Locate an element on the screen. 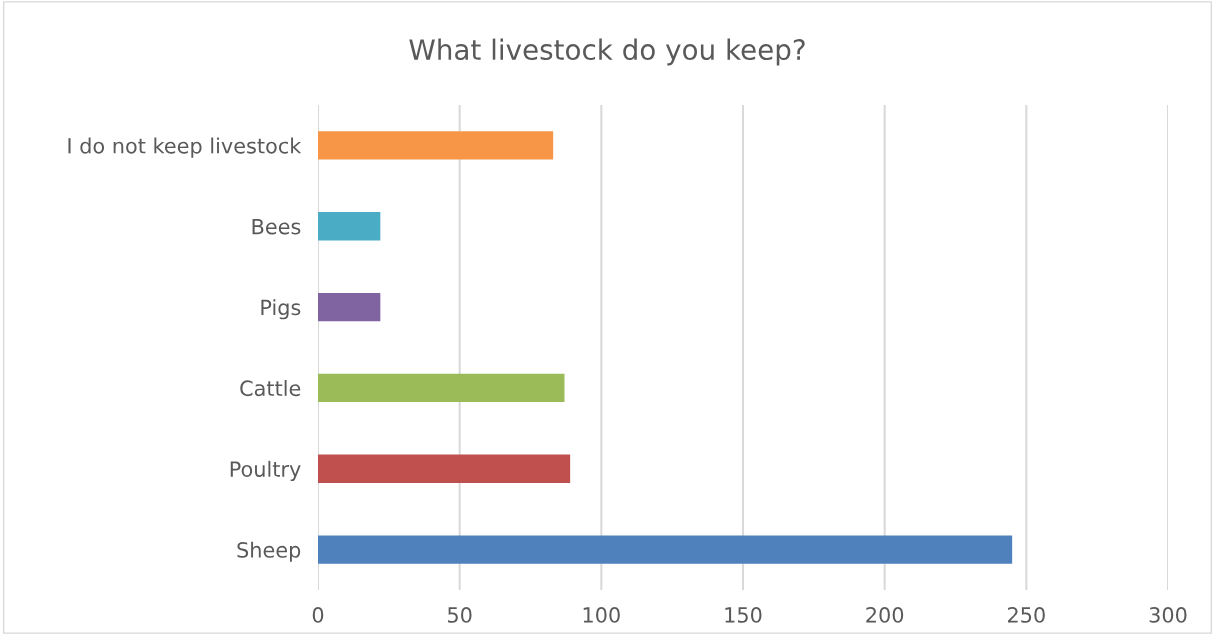 This screenshot has width=1215, height=635. y-tick-label: I do not keep livestock is located at coordinates (185, 147).